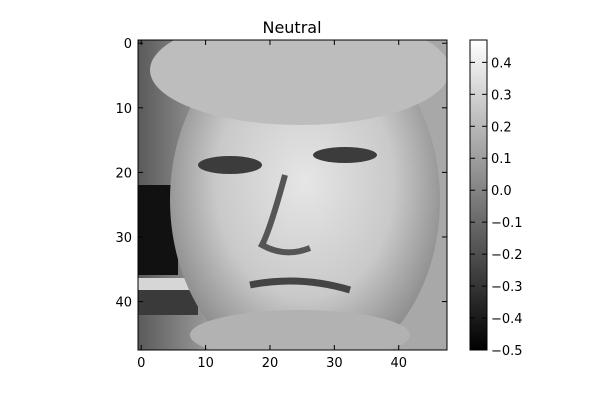  Describe the element at coordinates (230, 165) in the screenshot. I see `left-eye-shape` at that location.